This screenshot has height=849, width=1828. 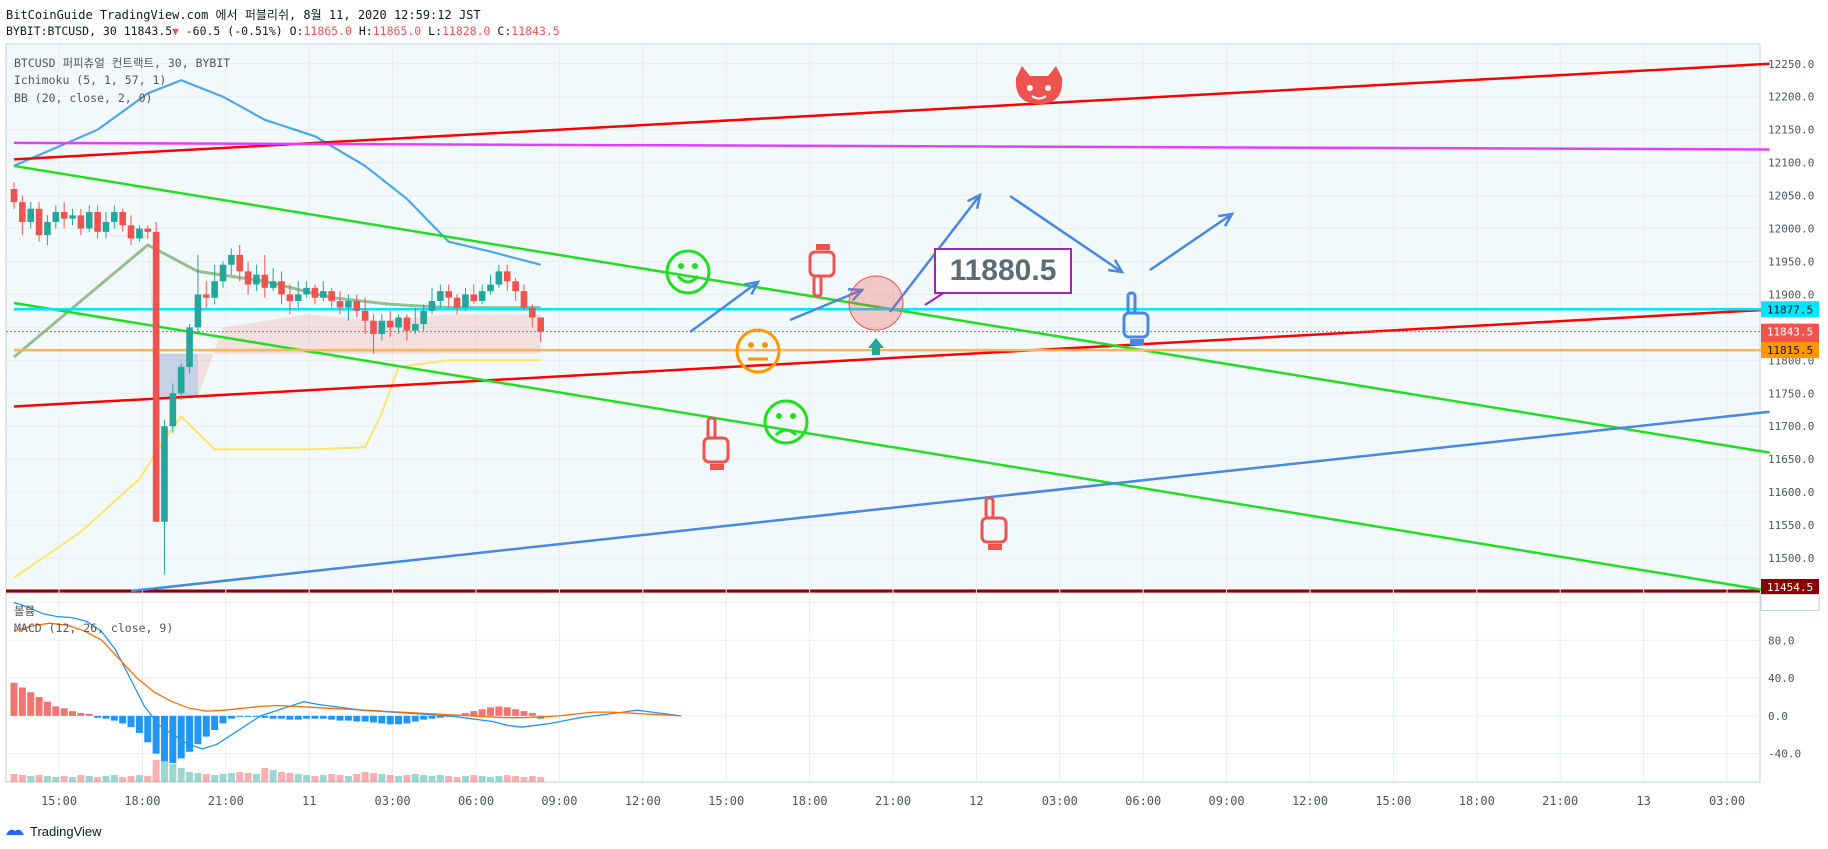 I want to click on footer-brand: TradingView, so click(x=53, y=831).